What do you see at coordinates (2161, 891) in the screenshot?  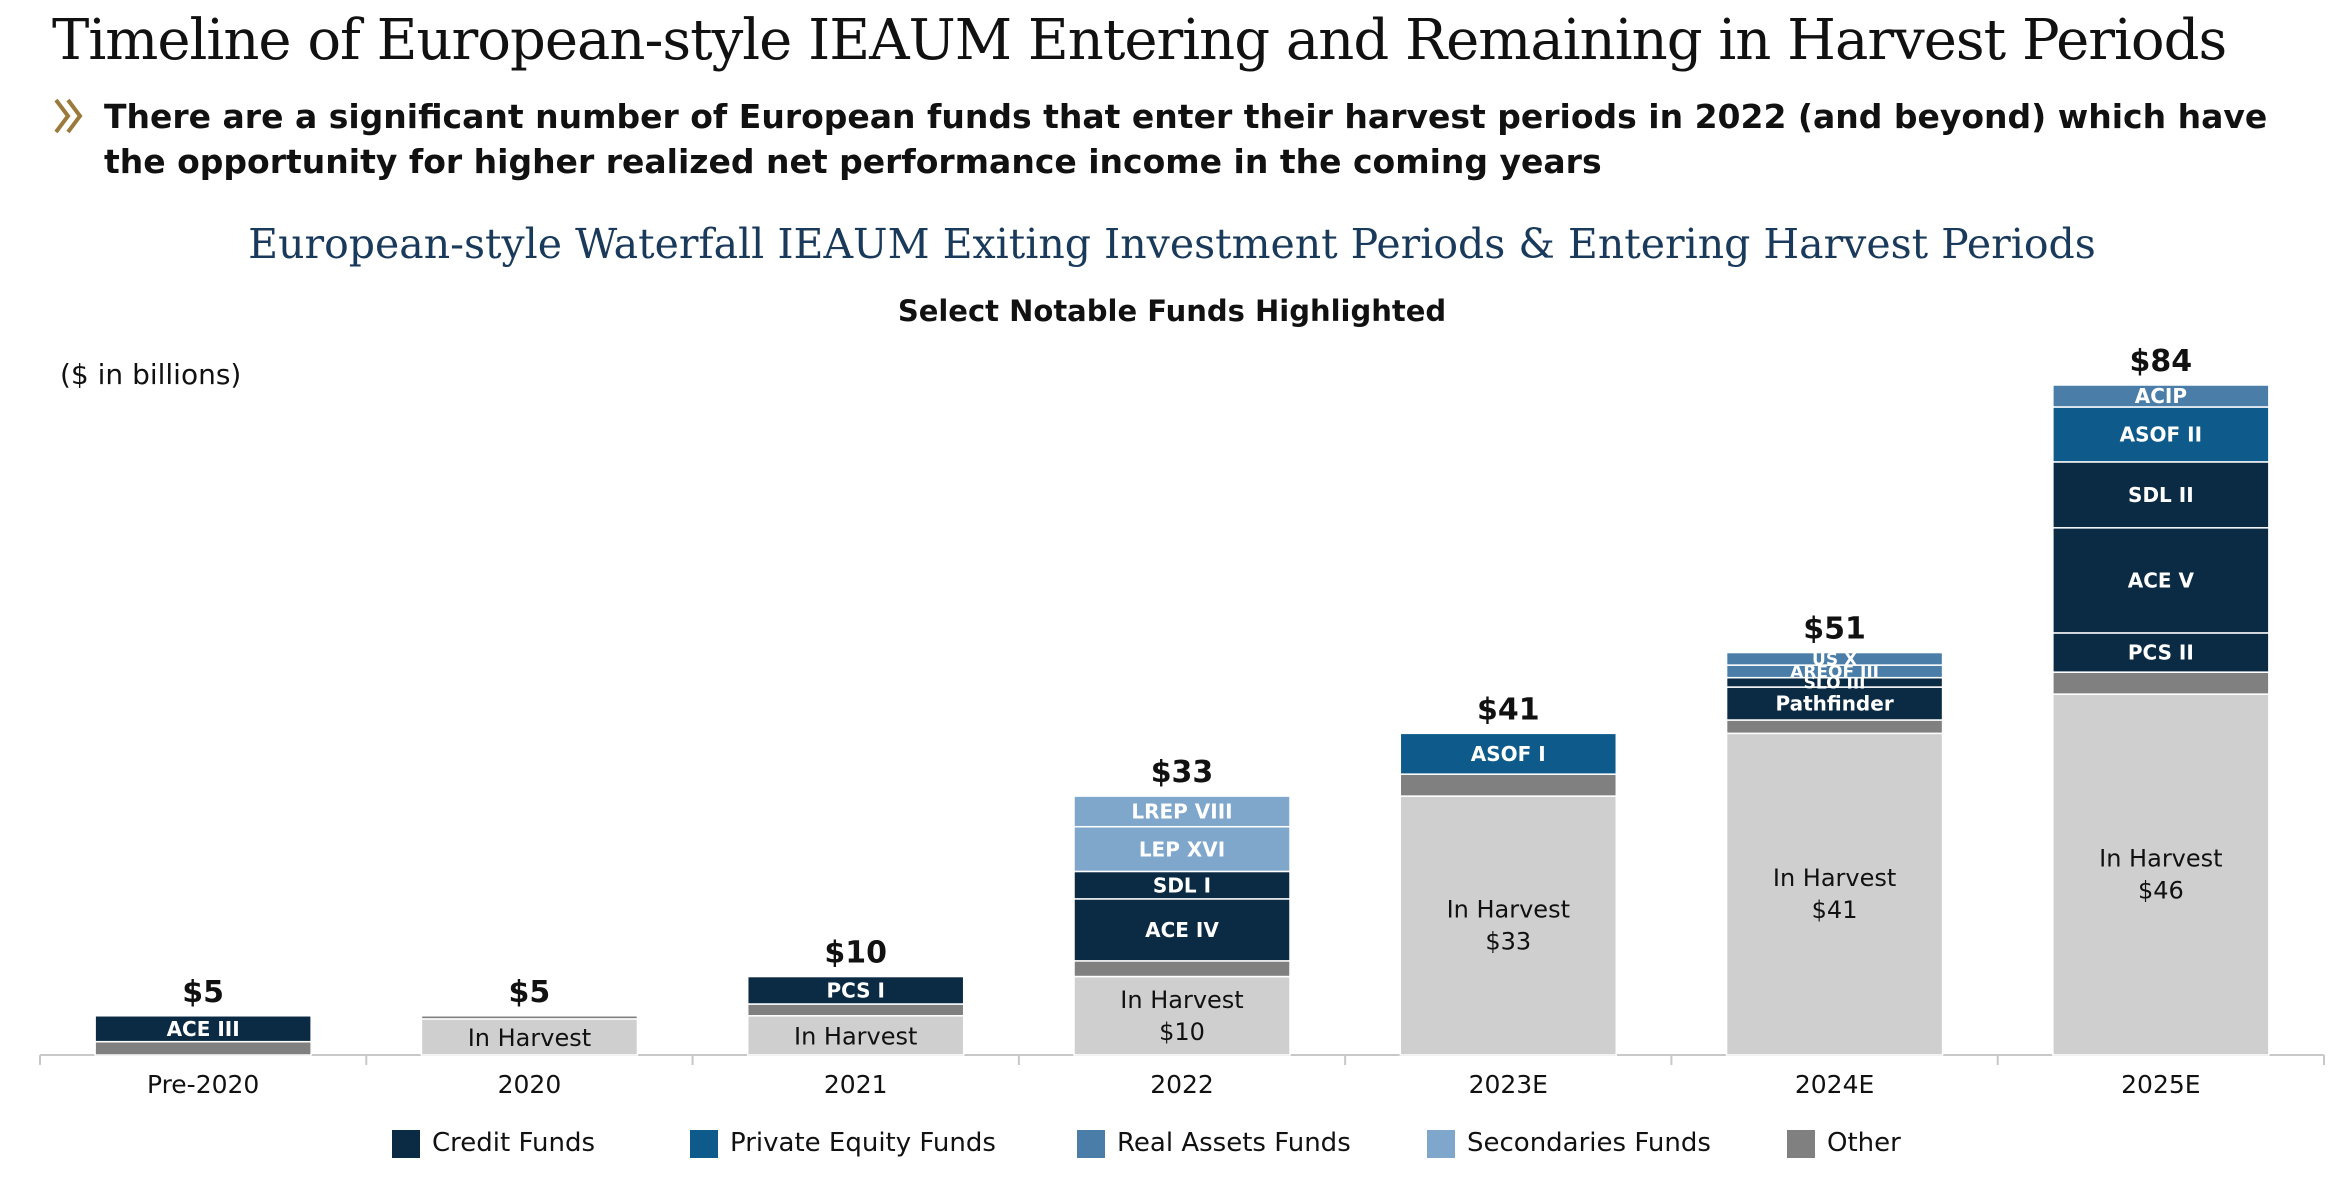 I see `harvest-value-label: $46` at bounding box center [2161, 891].